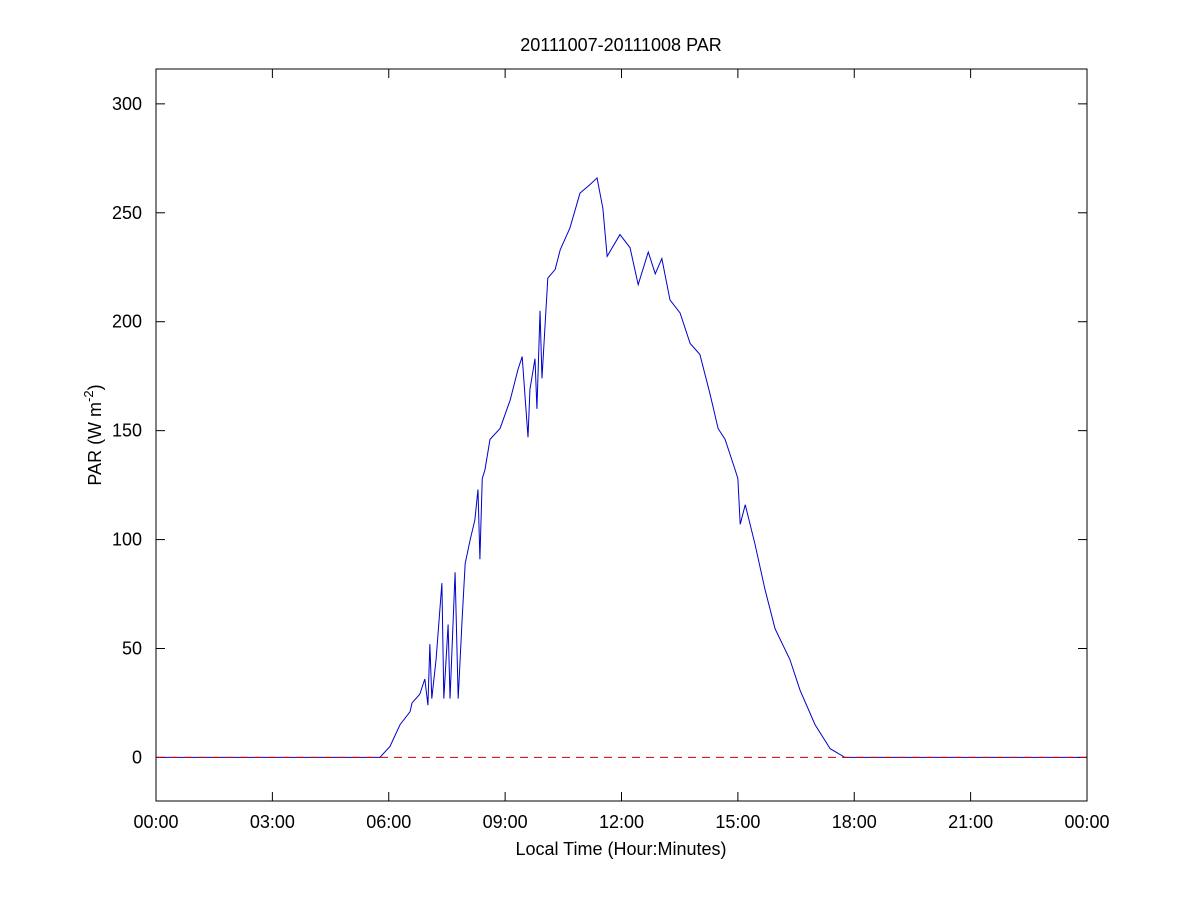 This screenshot has width=1201, height=901. Describe the element at coordinates (621, 822) in the screenshot. I see `x-tick-label: 12:00` at that location.